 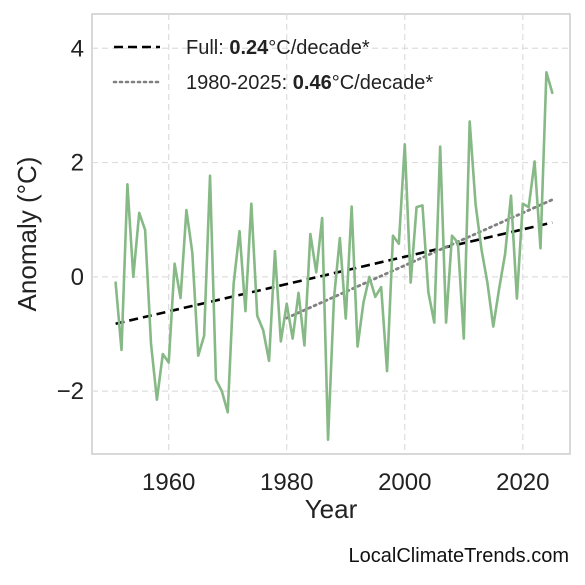 What do you see at coordinates (77, 48) in the screenshot?
I see `y-tick-label: 4` at bounding box center [77, 48].